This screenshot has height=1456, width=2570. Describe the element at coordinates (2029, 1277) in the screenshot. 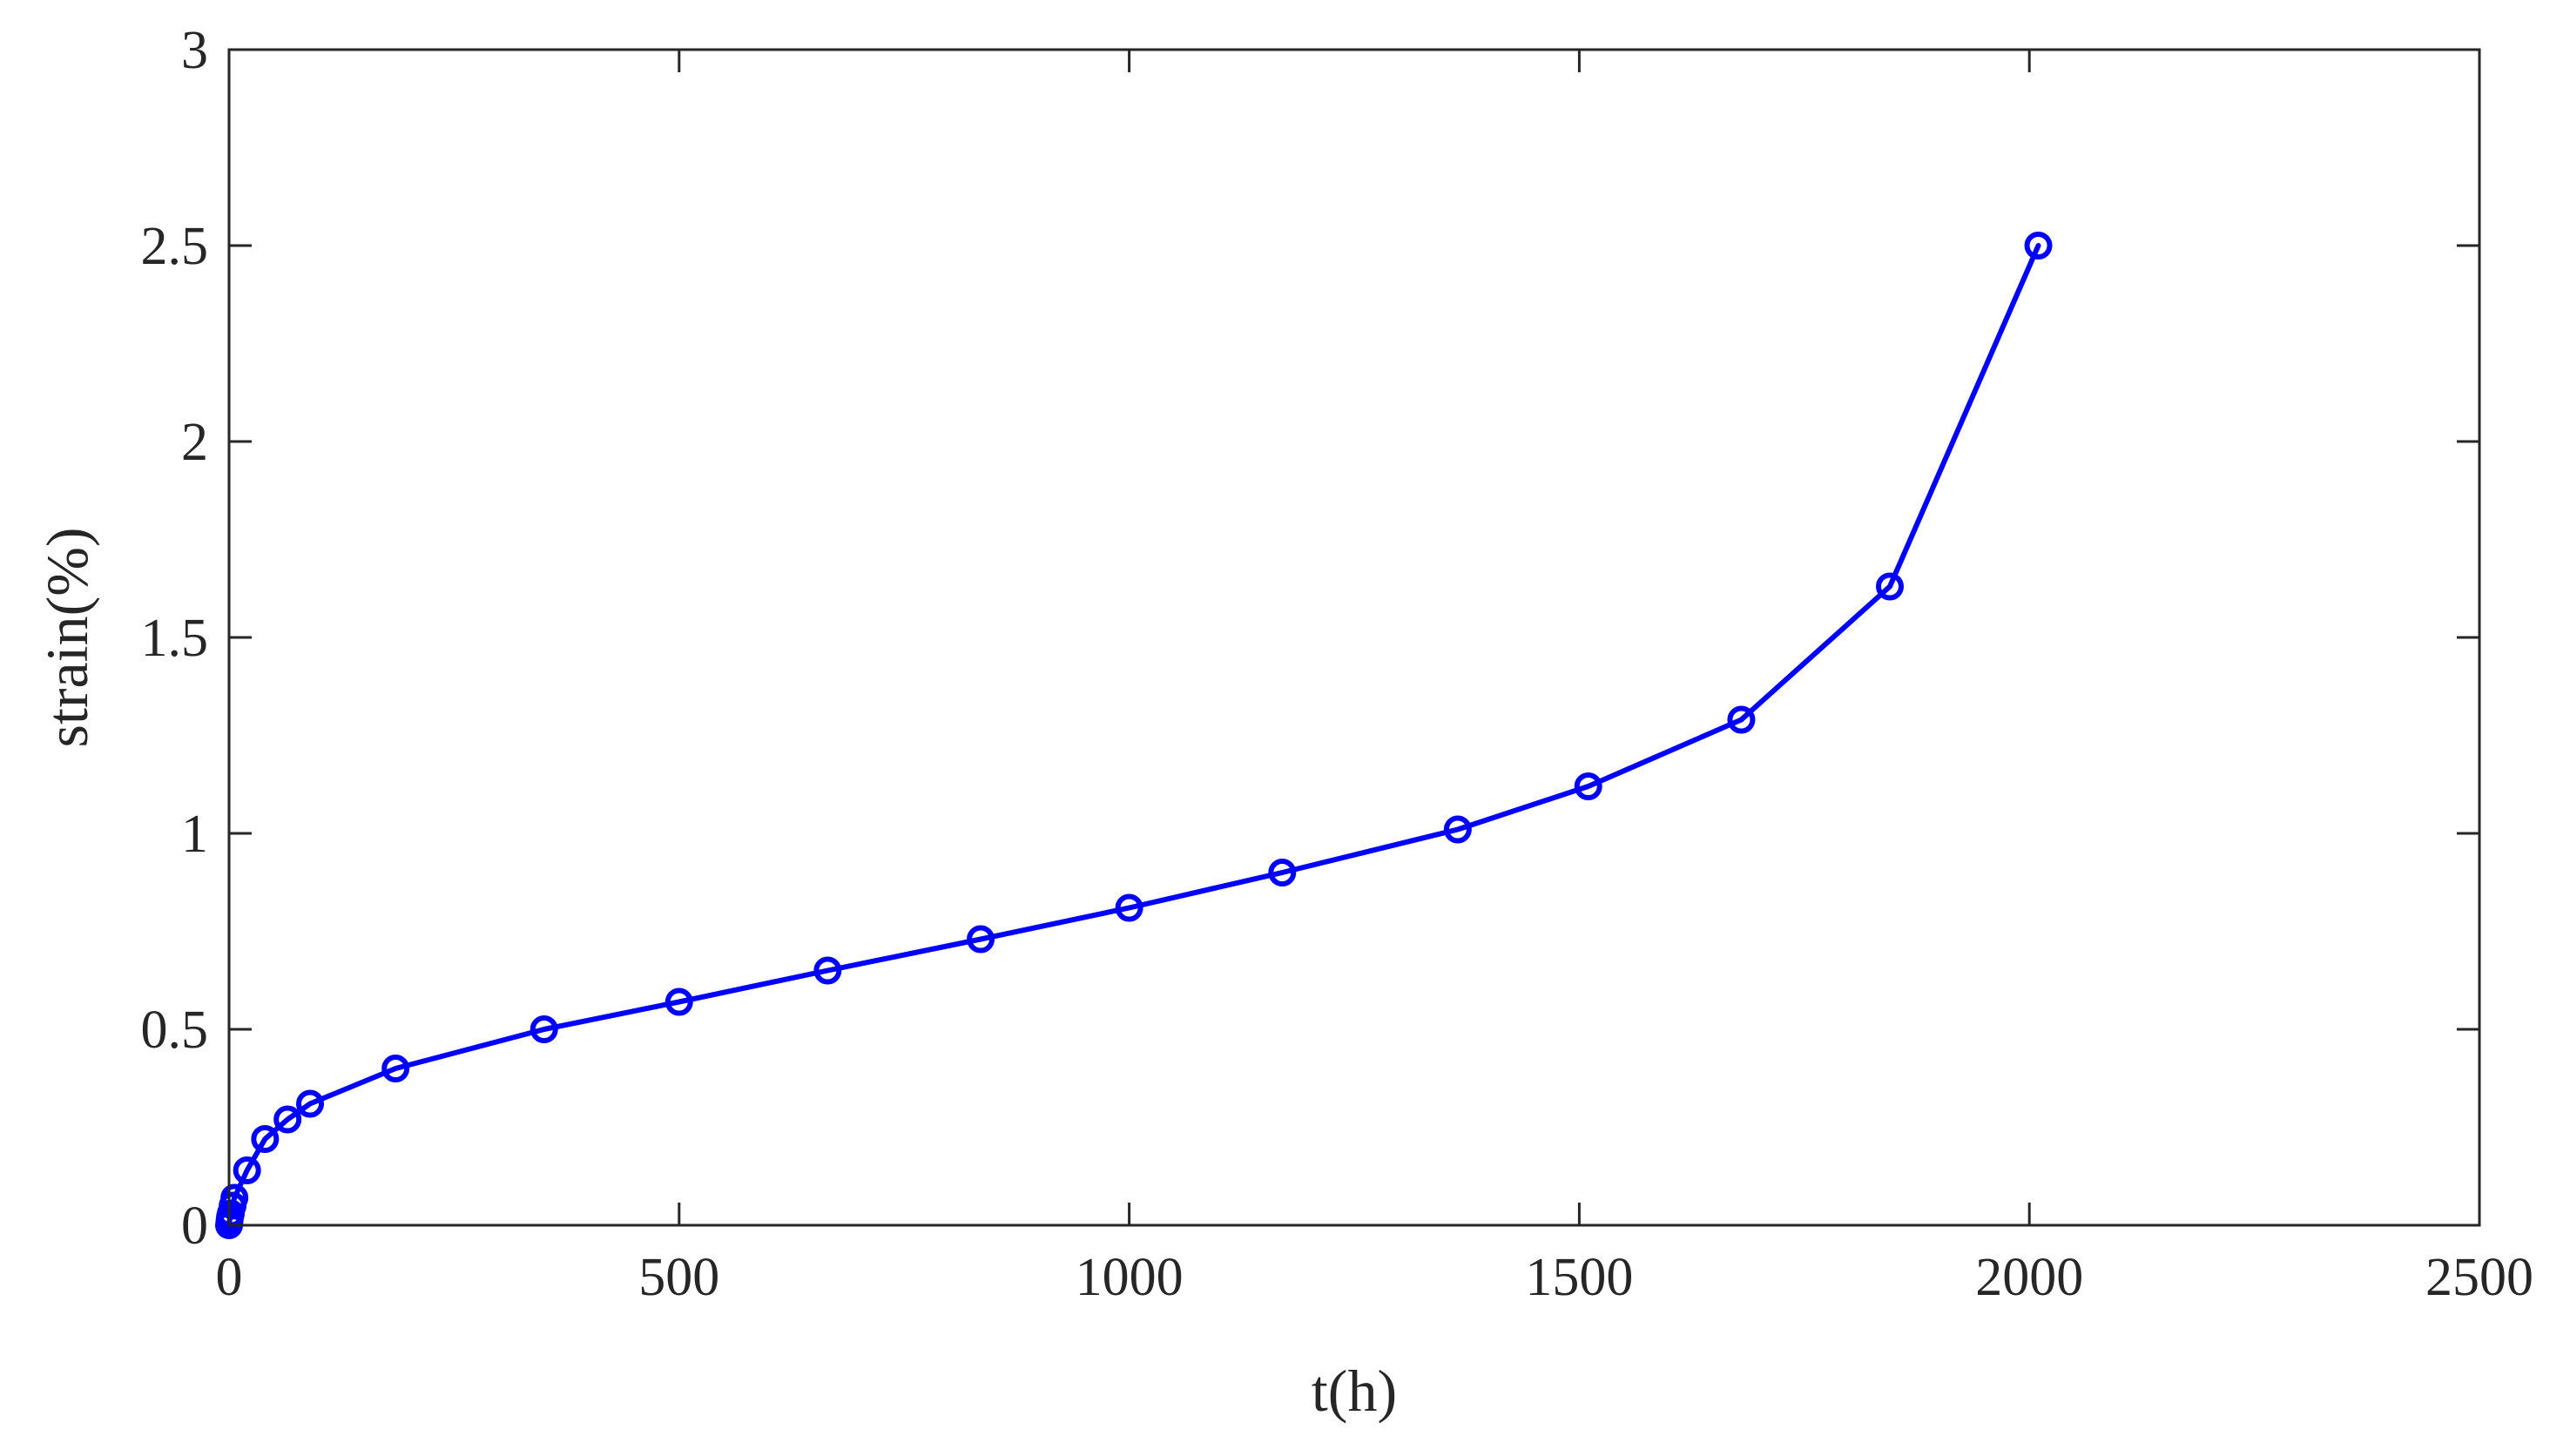

I see `x-tick-label: 2000` at that location.